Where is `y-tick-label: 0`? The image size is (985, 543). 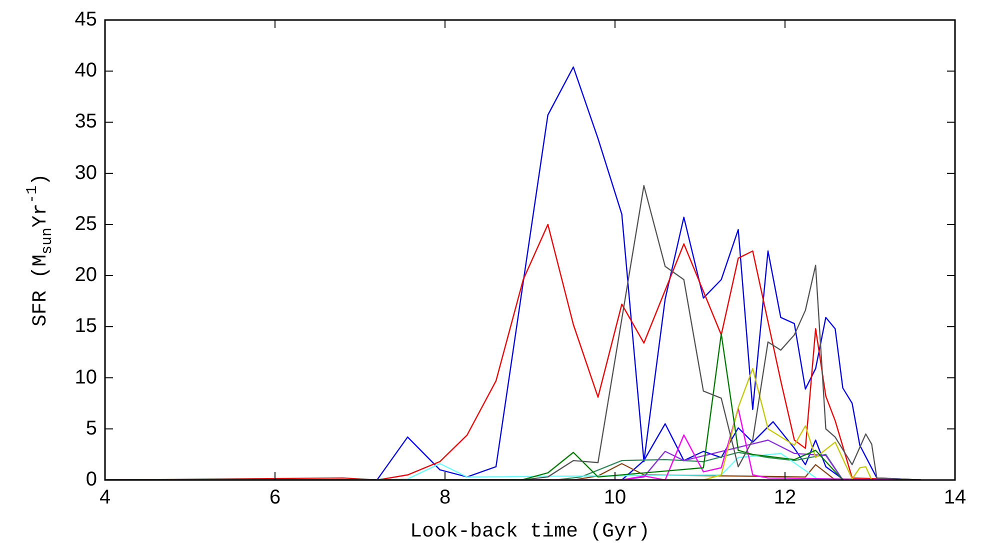 y-tick-label: 0 is located at coordinates (91, 479).